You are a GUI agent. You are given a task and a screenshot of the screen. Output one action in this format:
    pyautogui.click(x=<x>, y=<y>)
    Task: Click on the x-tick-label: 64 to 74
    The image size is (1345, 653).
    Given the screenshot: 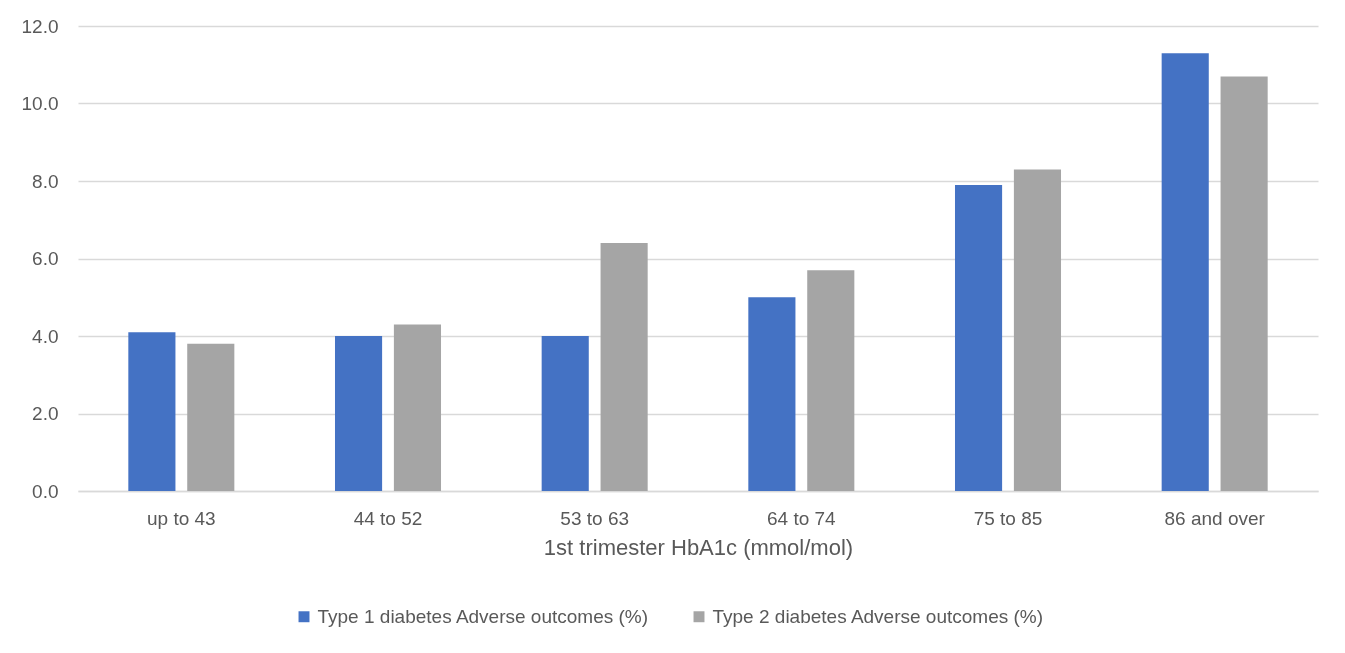 What is the action you would take?
    pyautogui.click(x=802, y=518)
    